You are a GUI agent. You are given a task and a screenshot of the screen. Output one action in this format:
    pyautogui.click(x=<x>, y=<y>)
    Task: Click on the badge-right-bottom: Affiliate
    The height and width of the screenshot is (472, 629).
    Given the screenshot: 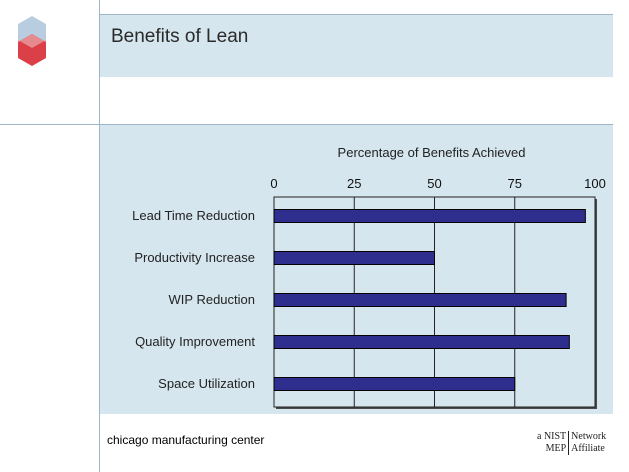 What is the action you would take?
    pyautogui.click(x=588, y=448)
    